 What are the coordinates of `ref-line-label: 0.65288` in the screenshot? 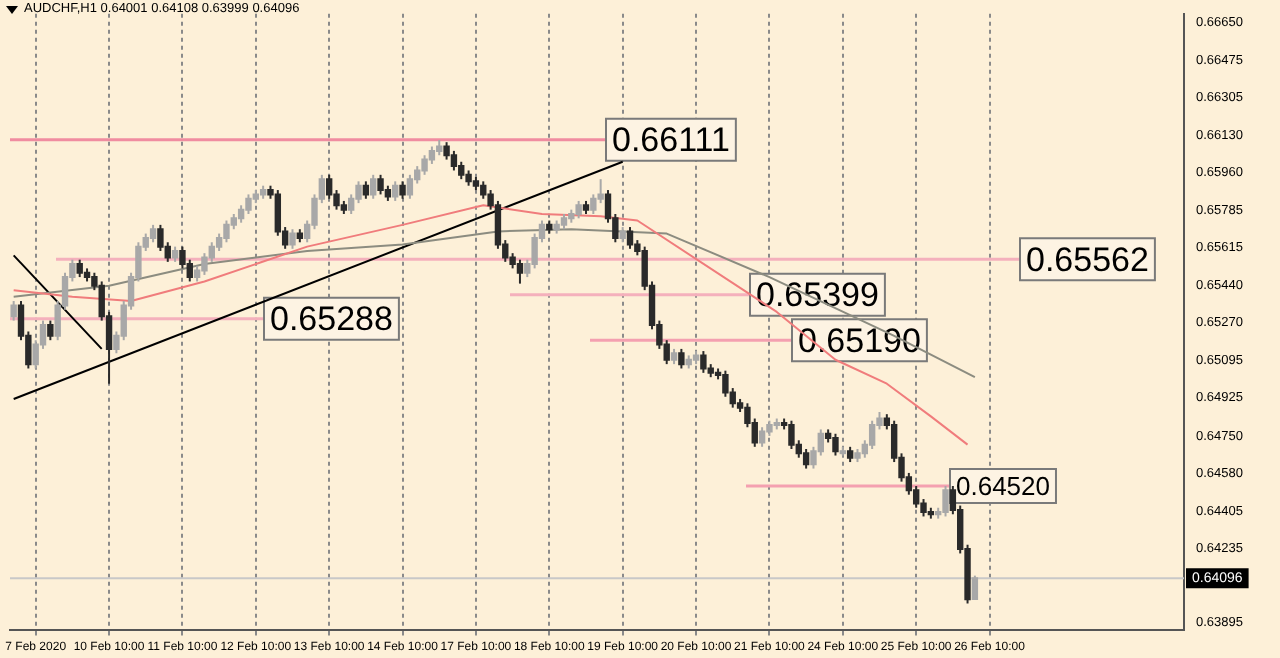 It's located at (331, 319).